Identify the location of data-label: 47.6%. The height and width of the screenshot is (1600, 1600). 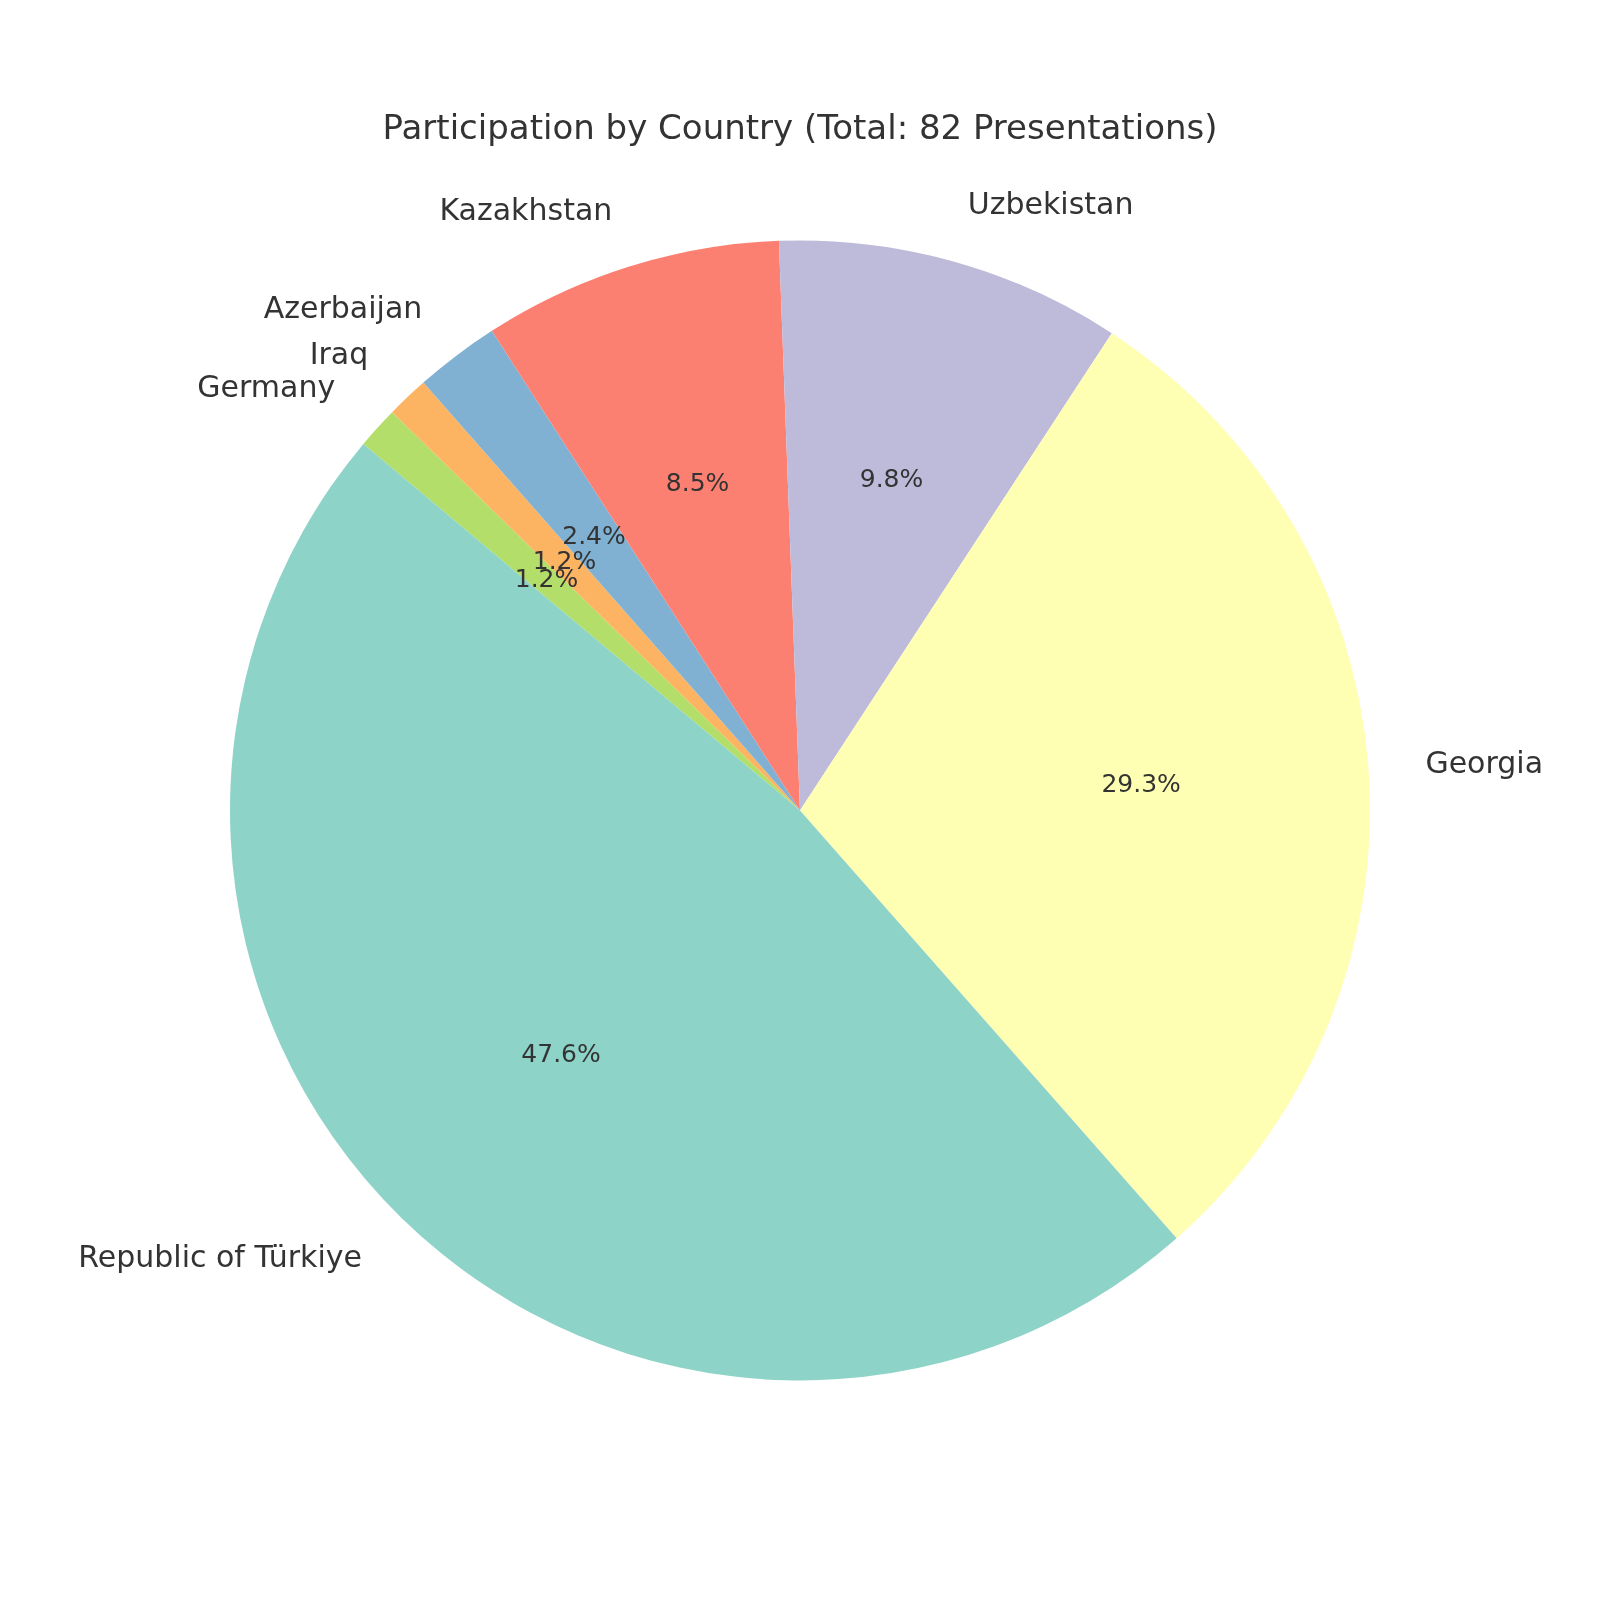
(561, 1053).